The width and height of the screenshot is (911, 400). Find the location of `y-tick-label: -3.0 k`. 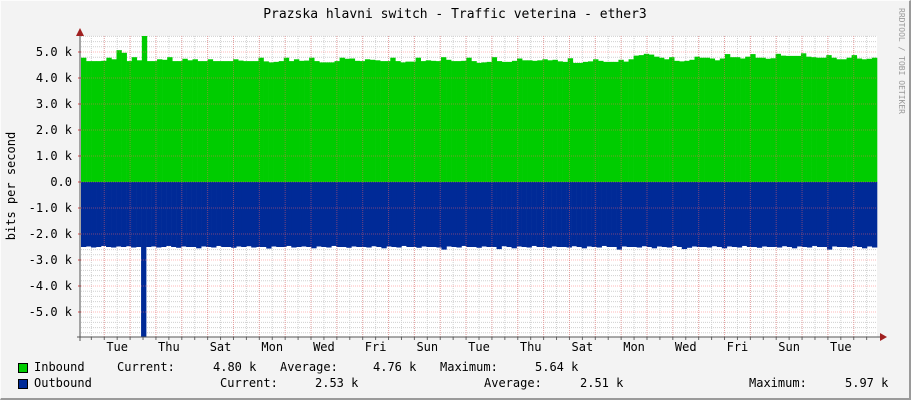

y-tick-label: -3.0 k is located at coordinates (51, 260).